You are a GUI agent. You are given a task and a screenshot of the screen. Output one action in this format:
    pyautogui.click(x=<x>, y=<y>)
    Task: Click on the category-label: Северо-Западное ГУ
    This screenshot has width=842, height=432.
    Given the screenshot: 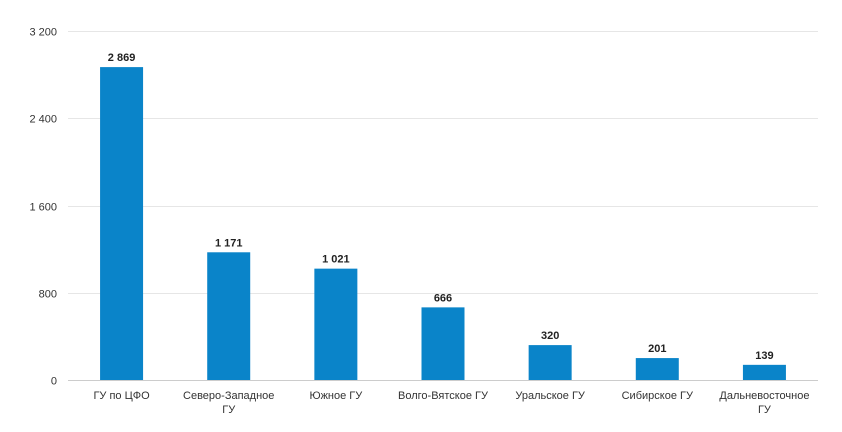 What is the action you would take?
    pyautogui.click(x=228, y=403)
    